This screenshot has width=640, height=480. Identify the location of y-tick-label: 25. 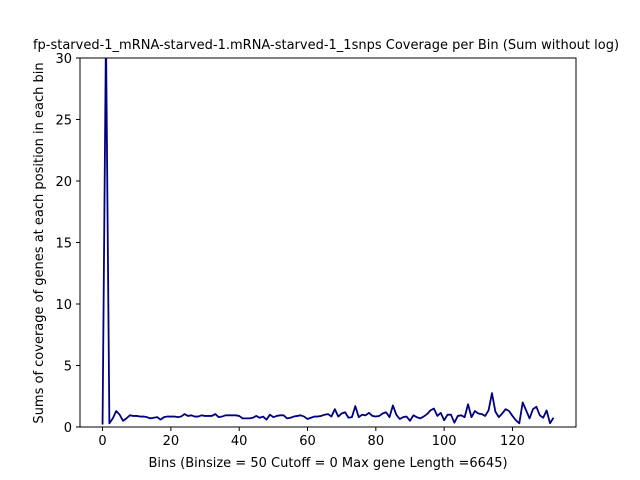
(63, 121).